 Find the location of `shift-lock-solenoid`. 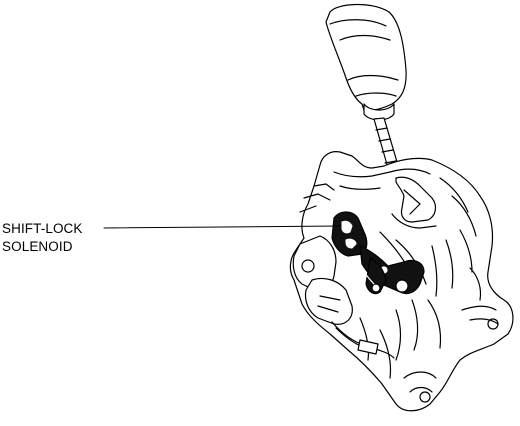

shift-lock-solenoid is located at coordinates (378, 253).